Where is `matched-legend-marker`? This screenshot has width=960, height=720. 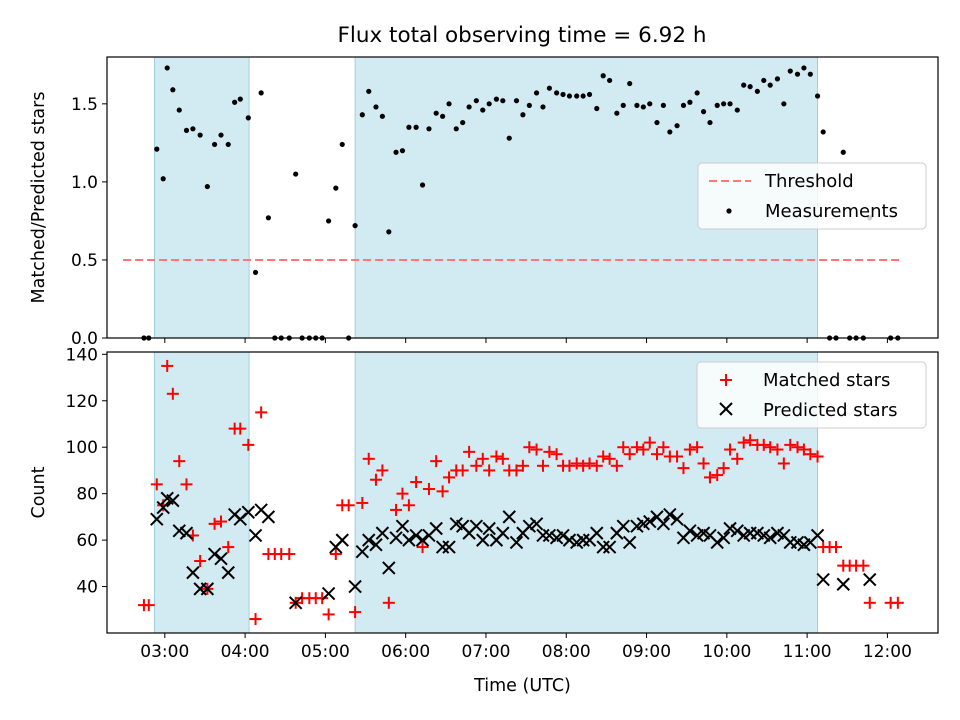
matched-legend-marker is located at coordinates (726, 380).